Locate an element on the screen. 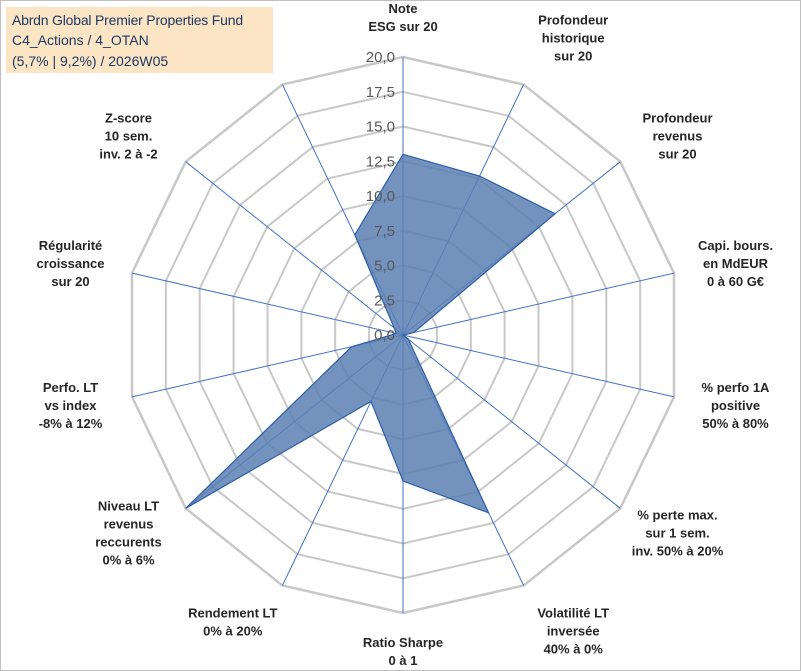  axis-label: Volatilité LT inversée 40% à 0% is located at coordinates (573, 630).